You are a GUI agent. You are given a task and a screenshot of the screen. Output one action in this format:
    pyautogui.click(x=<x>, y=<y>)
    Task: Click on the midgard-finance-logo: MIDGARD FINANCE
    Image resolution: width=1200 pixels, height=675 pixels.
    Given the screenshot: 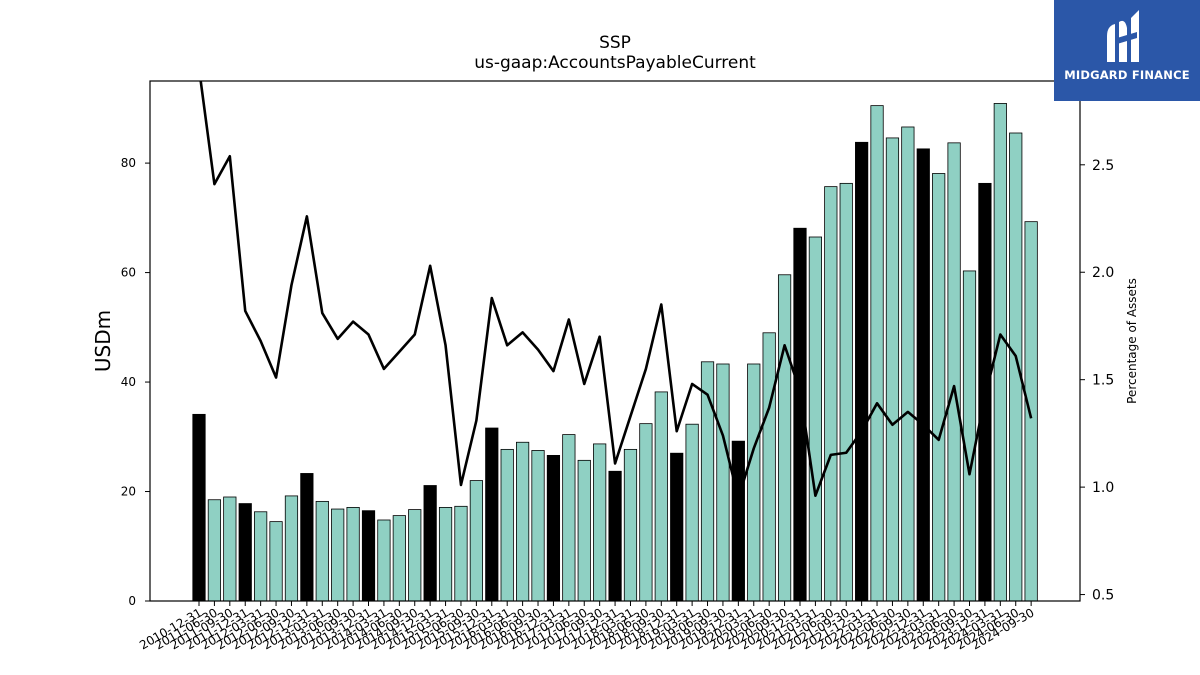 What is the action you would take?
    pyautogui.click(x=1127, y=50)
    